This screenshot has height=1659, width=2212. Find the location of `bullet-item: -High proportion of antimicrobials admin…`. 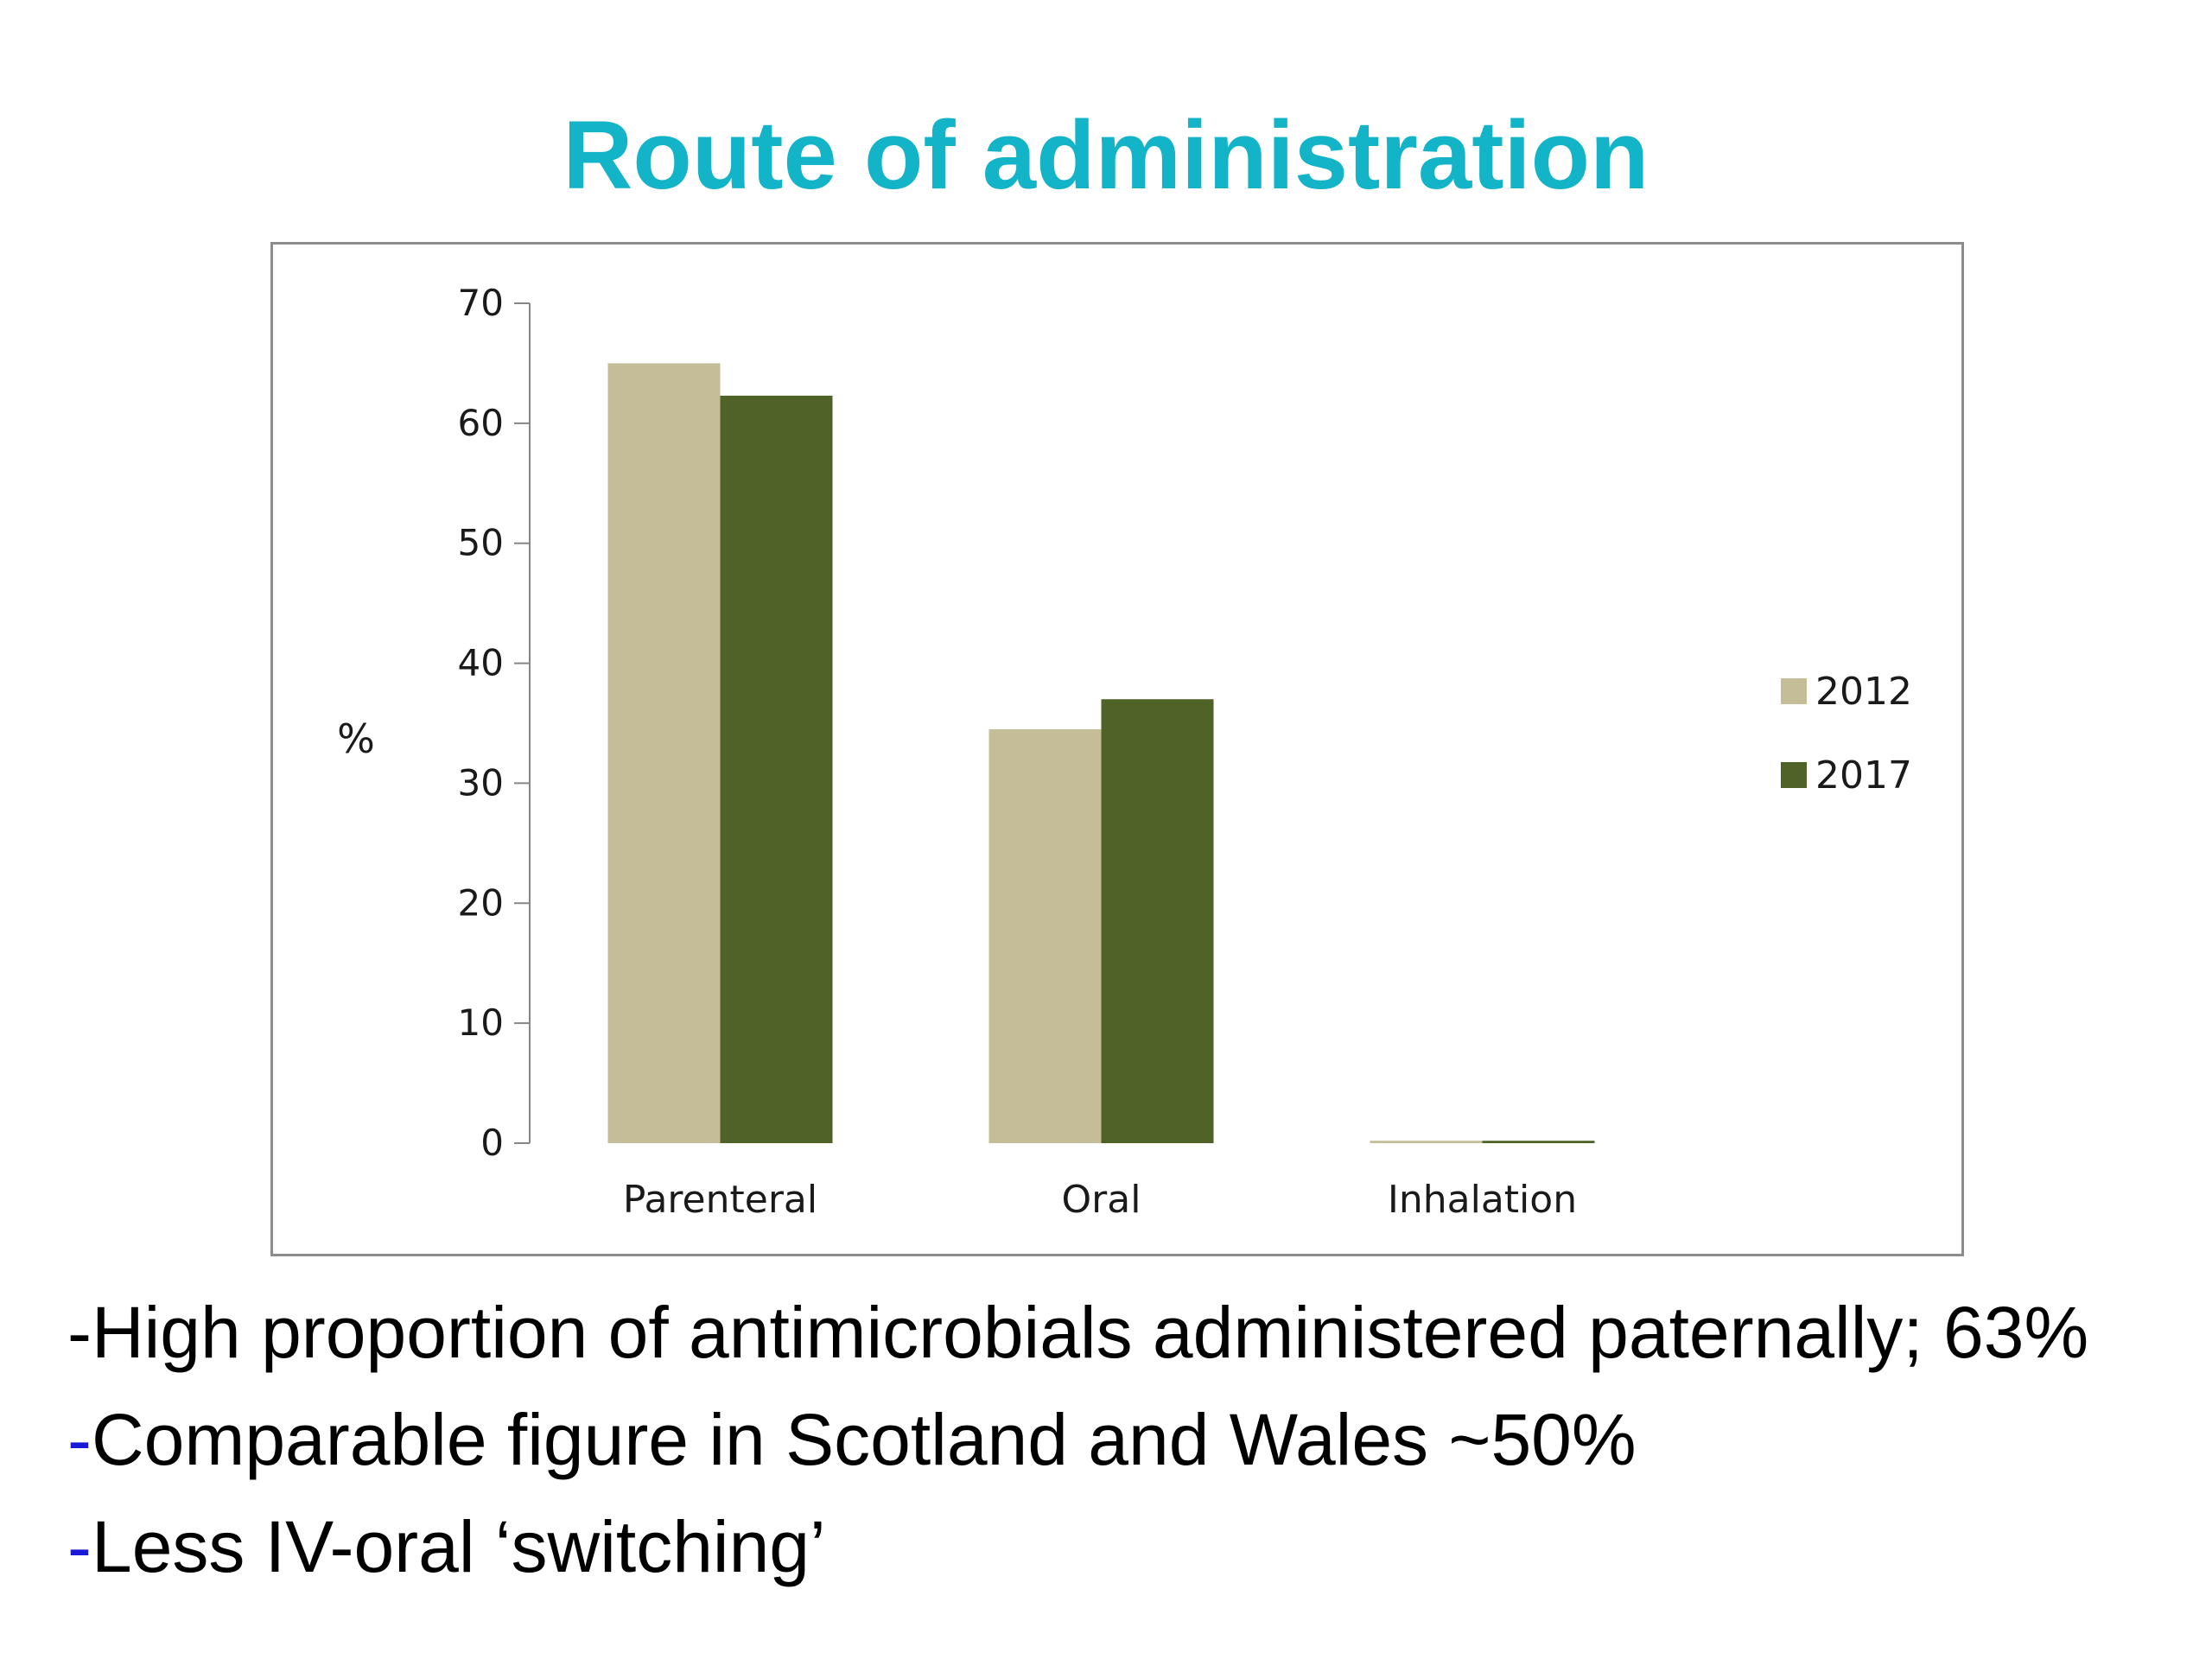

bullet-item: -High proportion of antimicrobials admin… is located at coordinates (1130, 1332).